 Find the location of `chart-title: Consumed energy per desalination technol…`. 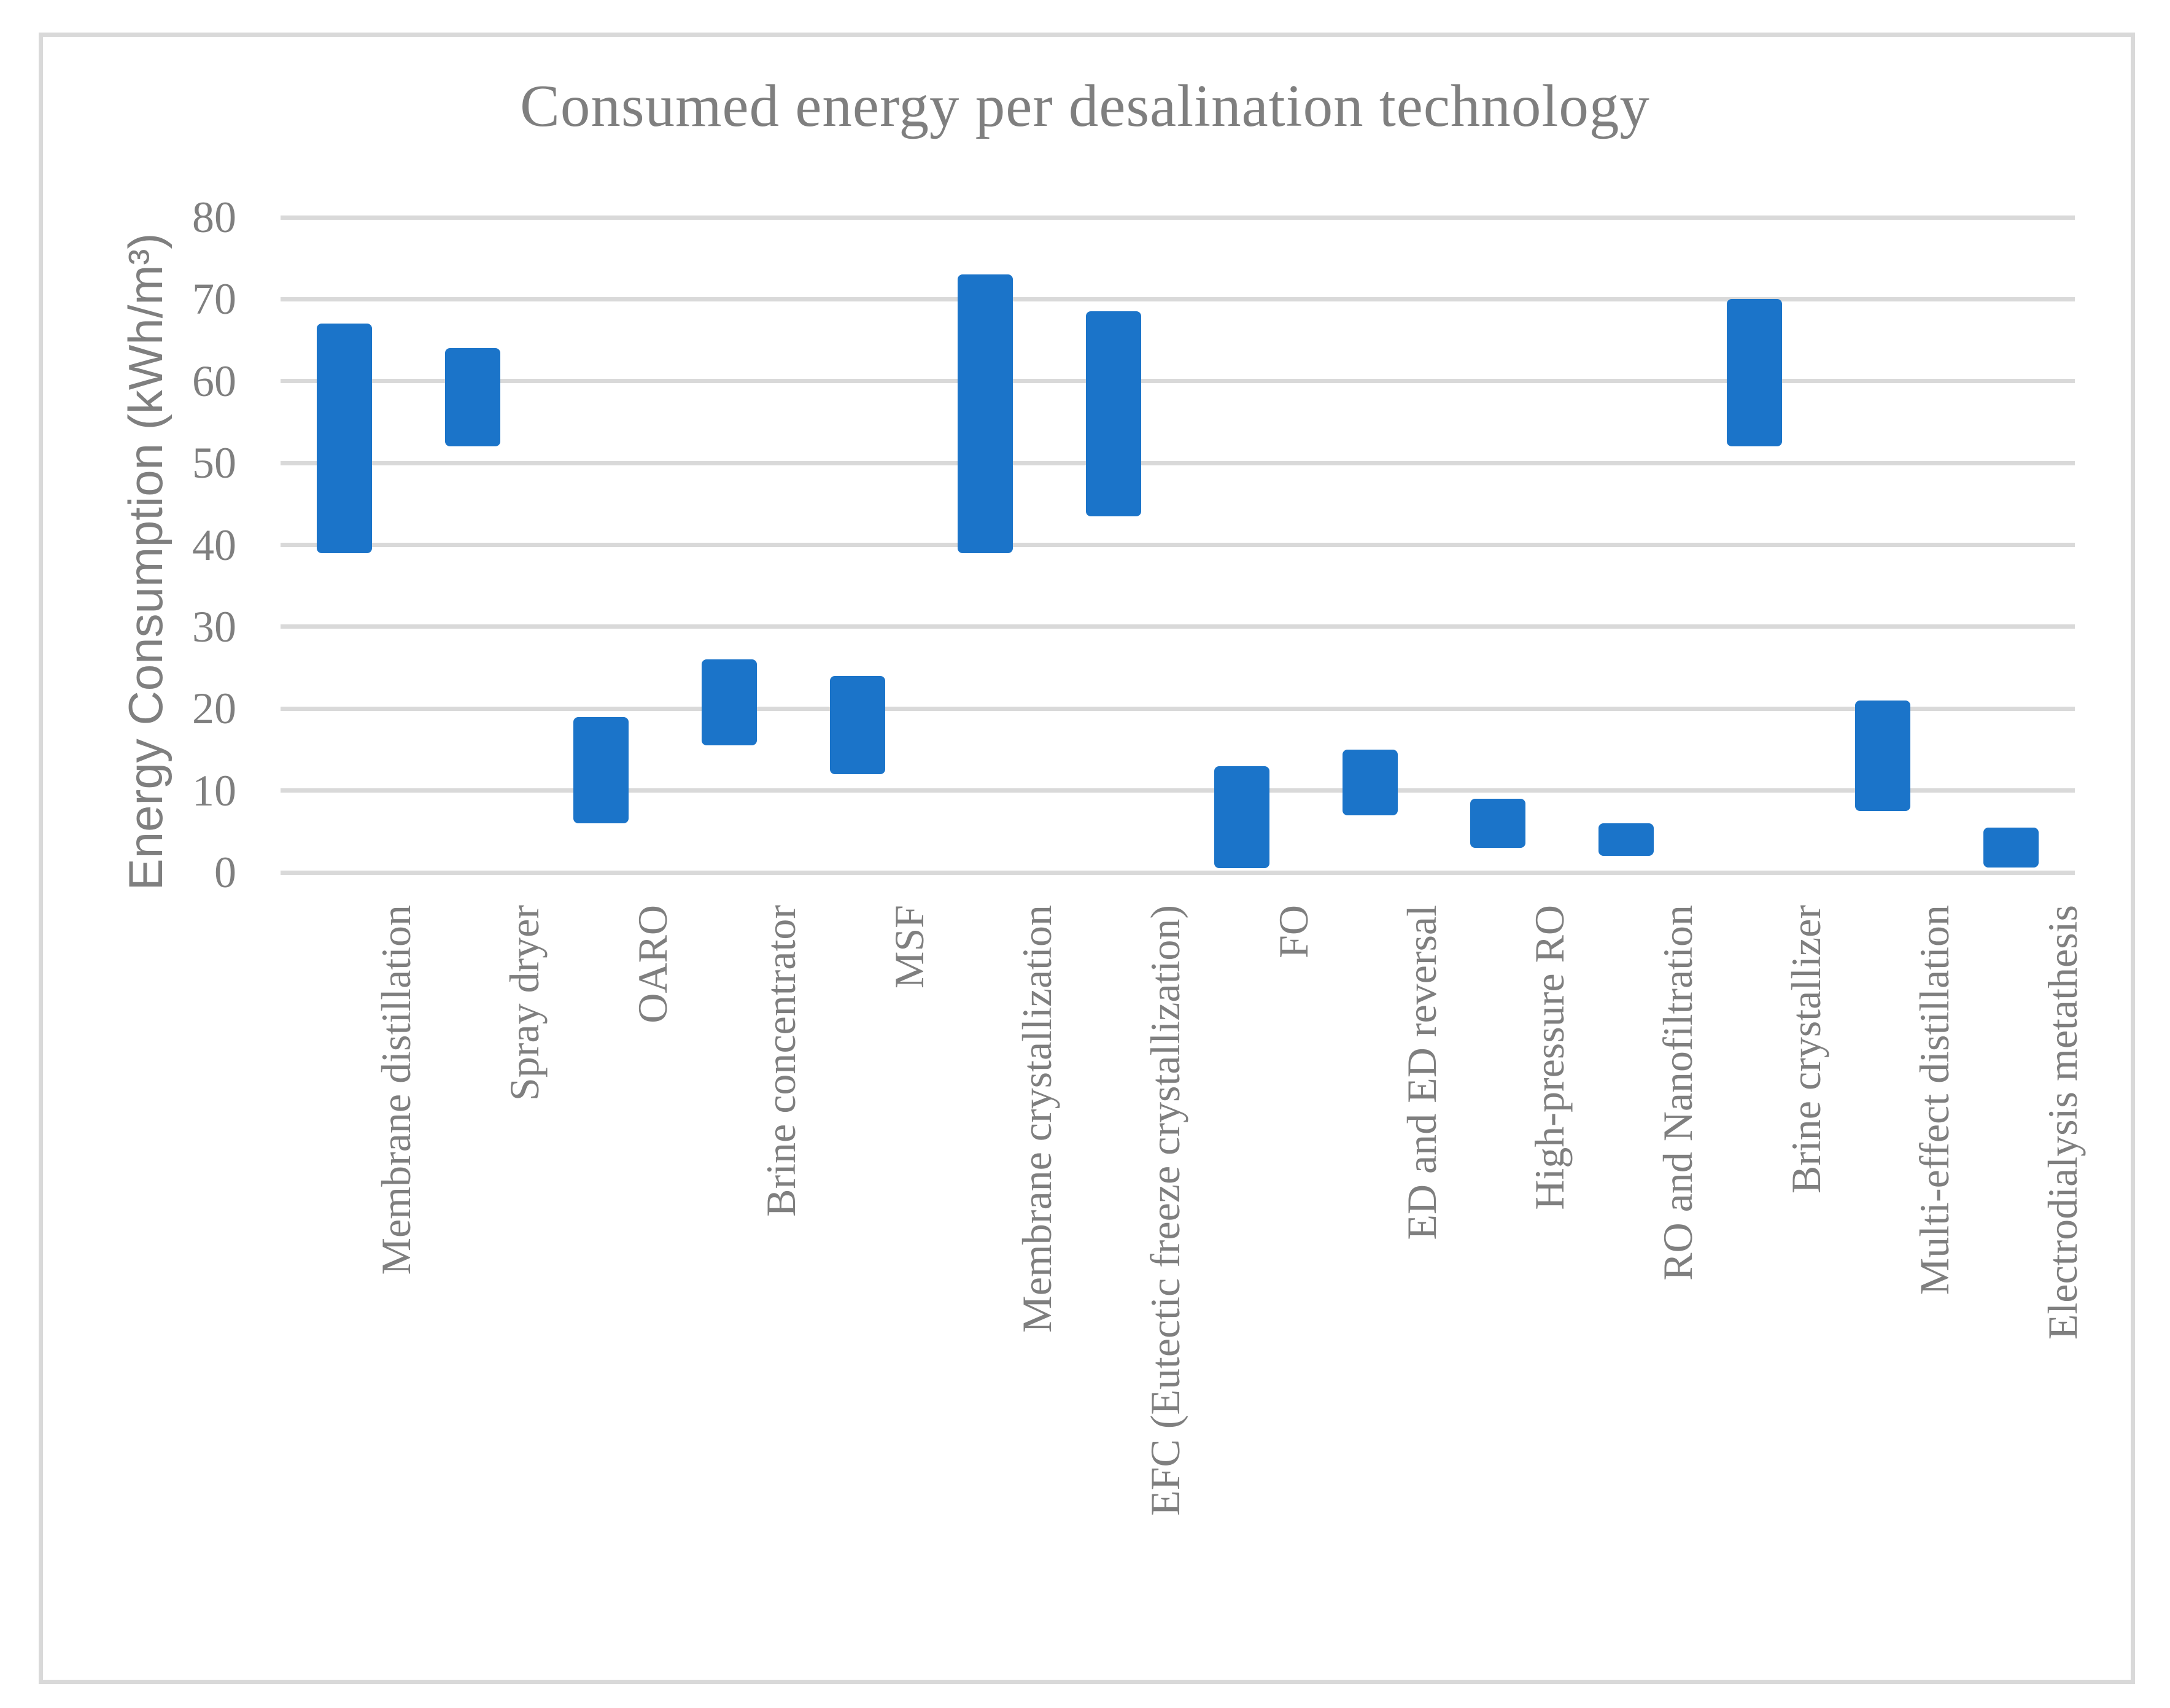

chart-title: Consumed energy per desalination technol… is located at coordinates (1085, 106).